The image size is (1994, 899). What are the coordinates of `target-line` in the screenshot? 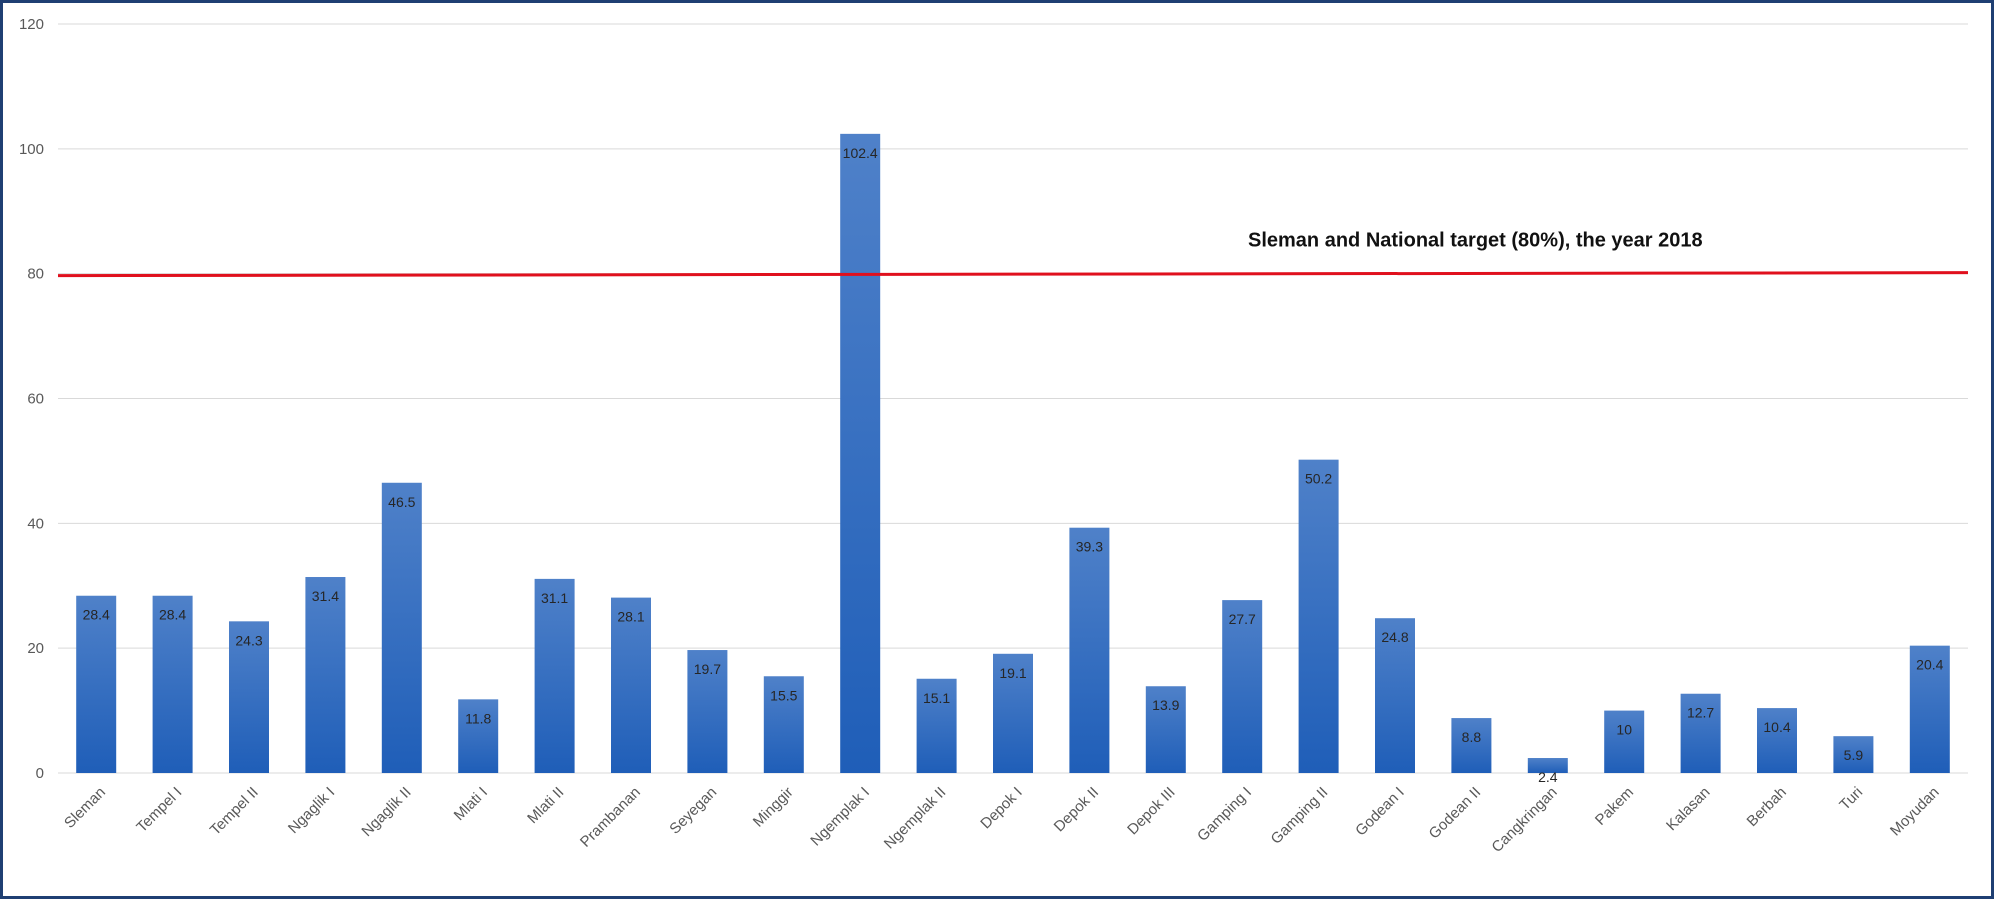 It's located at (1013, 274).